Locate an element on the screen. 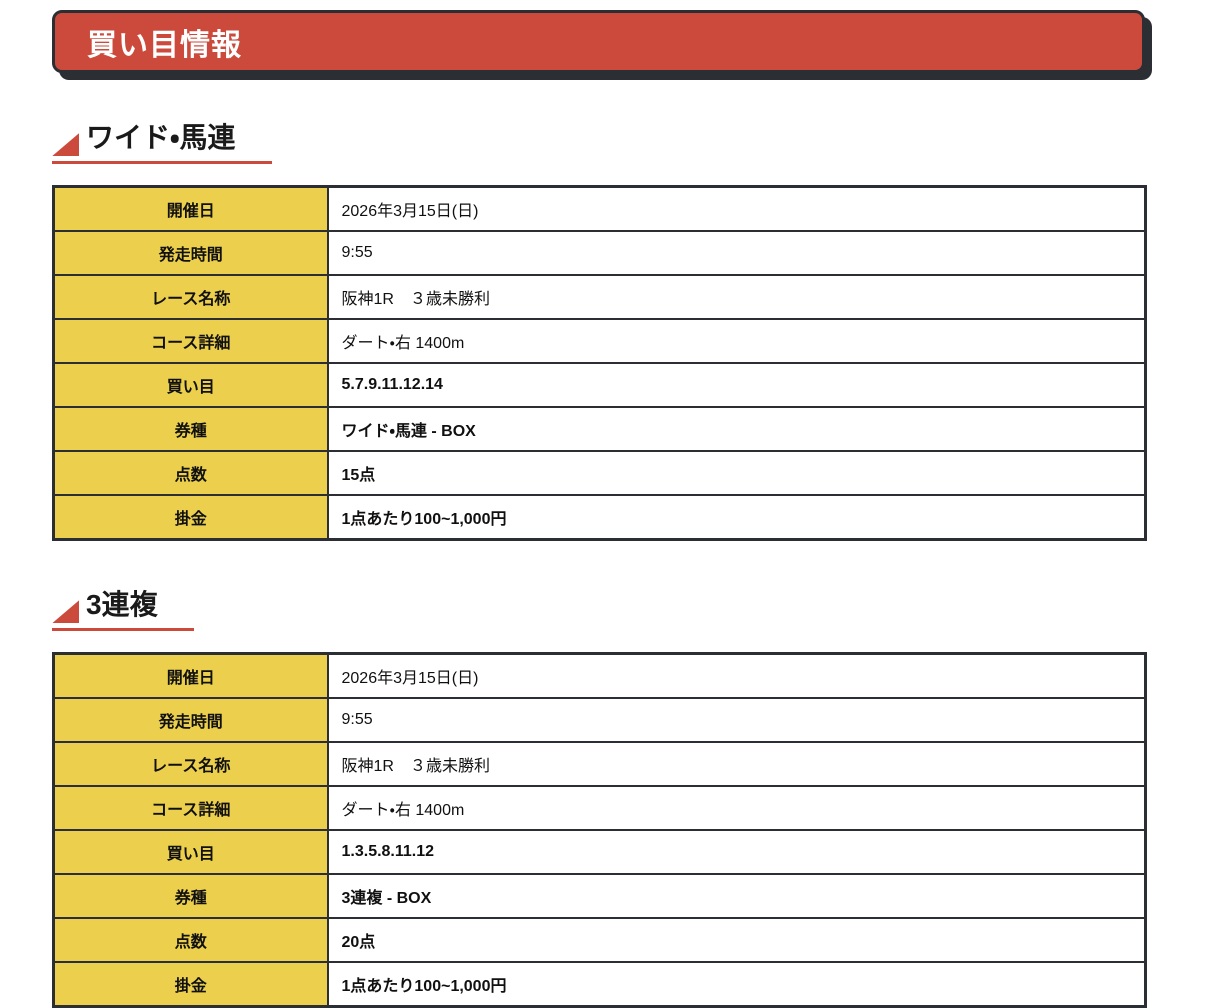 Image resolution: width=1216 pixels, height=1008 pixels. table-row: 点数 15点 is located at coordinates (599, 473).